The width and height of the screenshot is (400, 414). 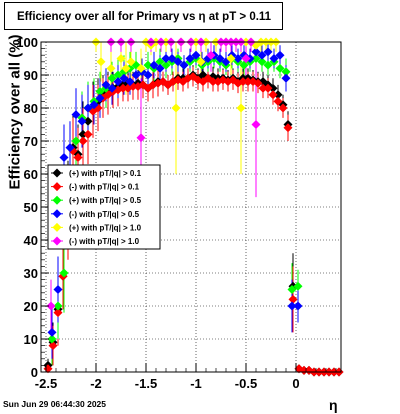 I want to click on y-tick-label: 10, so click(x=31, y=339).